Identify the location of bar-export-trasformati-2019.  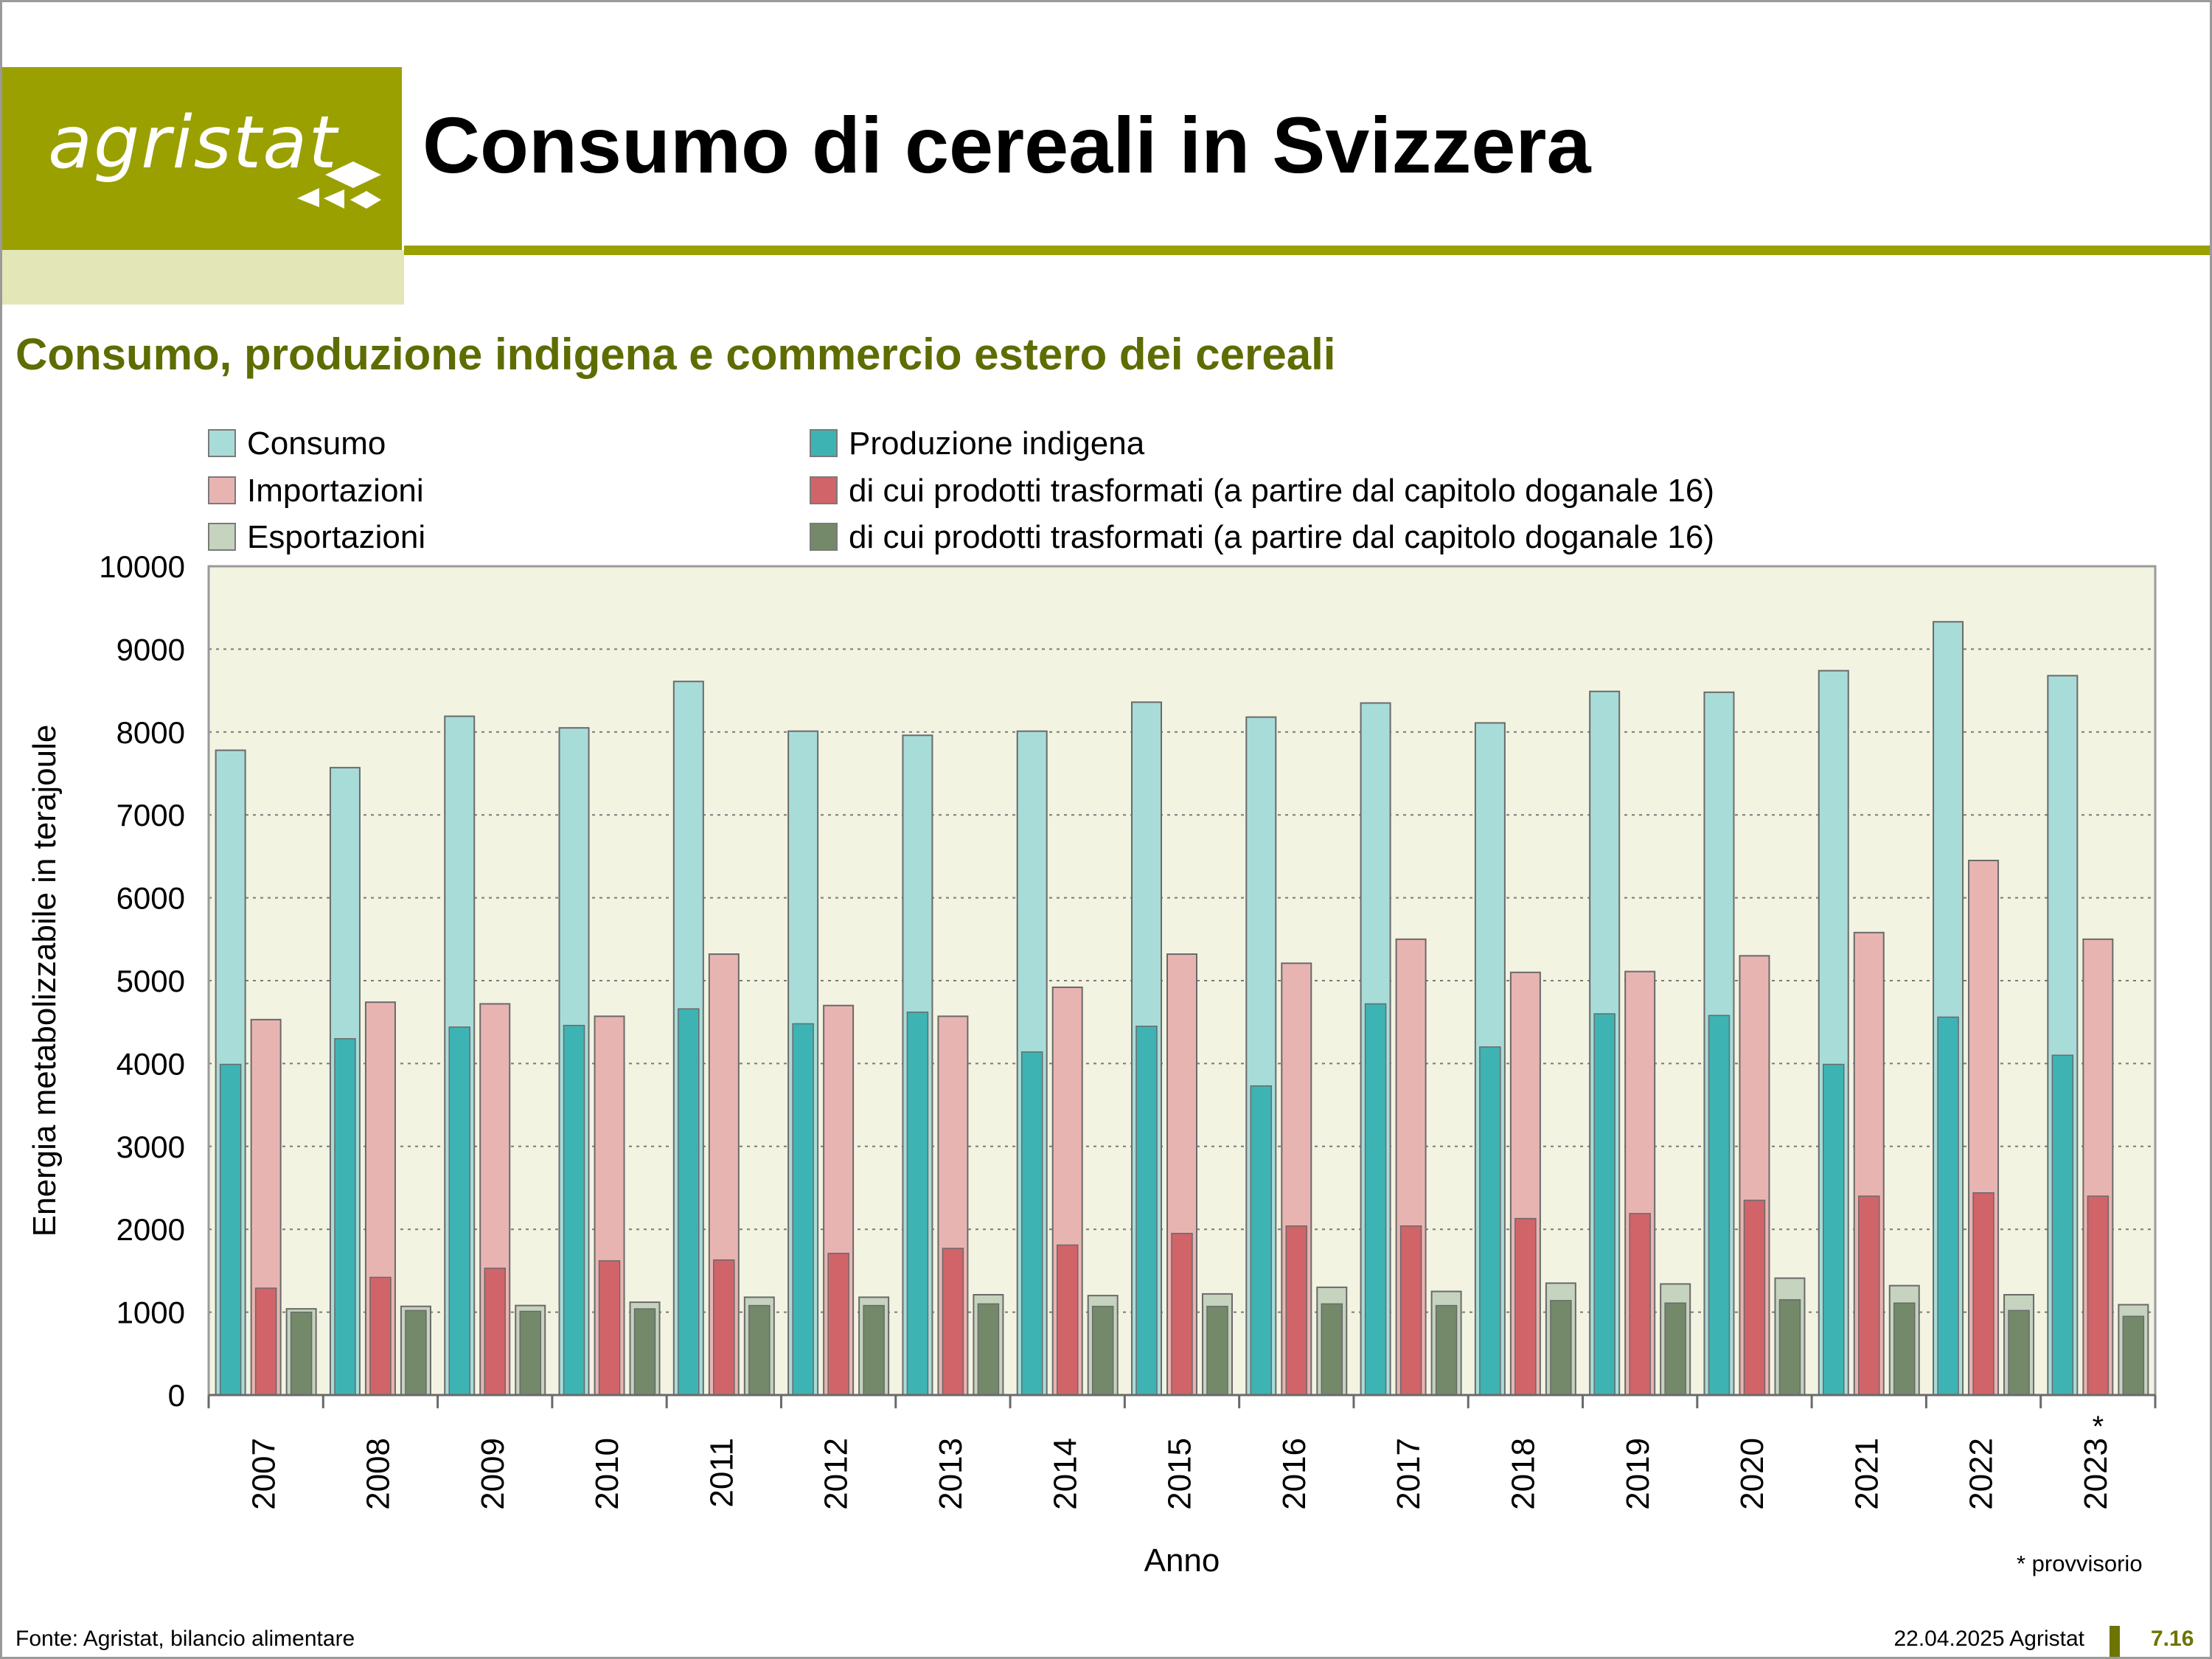
(1675, 1349).